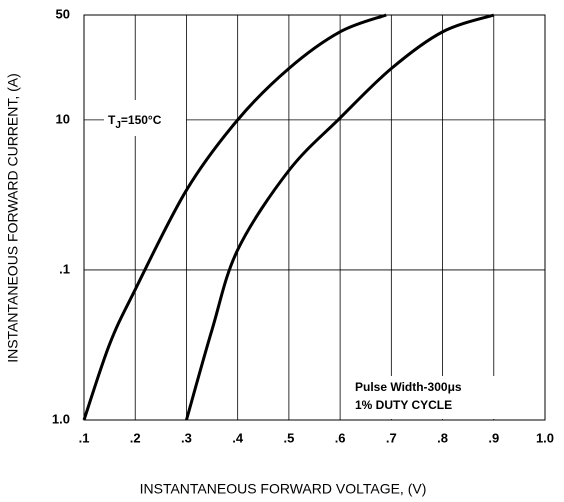 This screenshot has height=502, width=564. What do you see at coordinates (63, 118) in the screenshot?
I see `y-tick-label: 10` at bounding box center [63, 118].